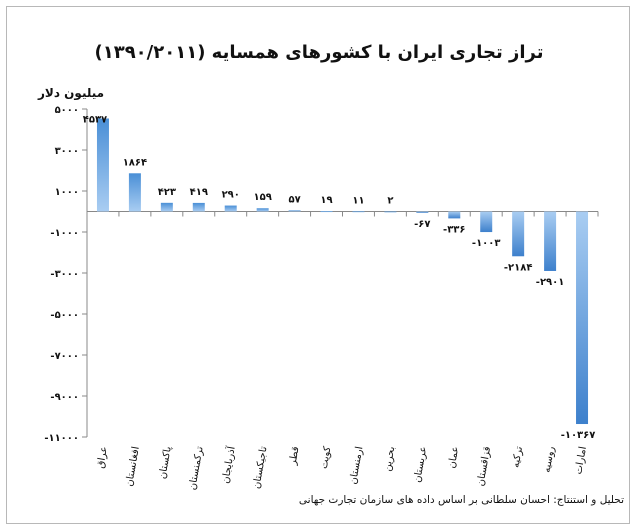 The image size is (638, 532). What do you see at coordinates (167, 192) in the screenshot?
I see `data-label: ۴۲۳` at bounding box center [167, 192].